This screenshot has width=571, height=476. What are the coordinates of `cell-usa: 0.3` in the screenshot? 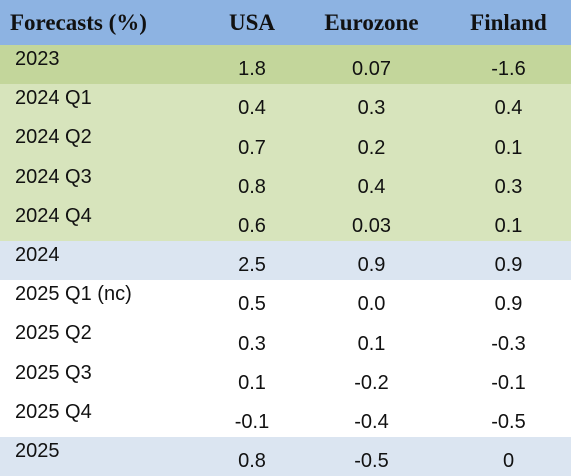 It's located at (252, 339).